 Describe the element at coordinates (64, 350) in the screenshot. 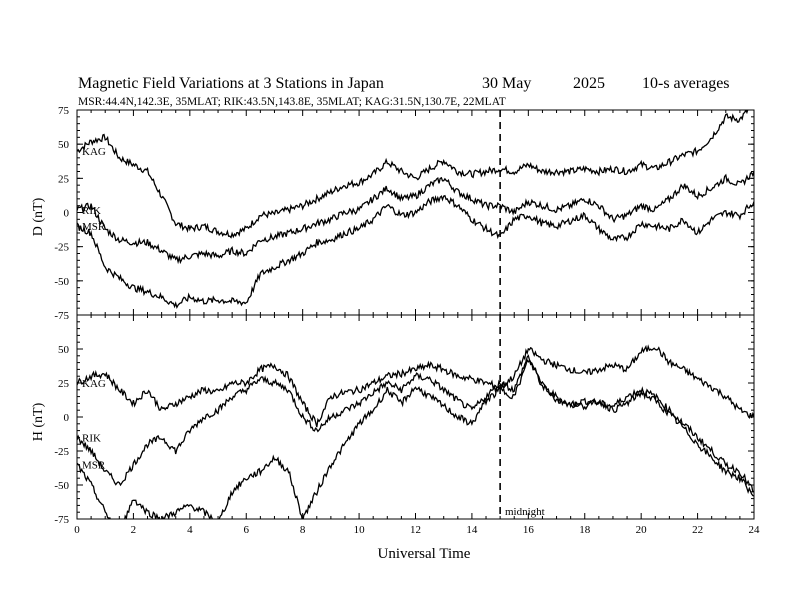

I see `h-ytick-label: 50` at that location.